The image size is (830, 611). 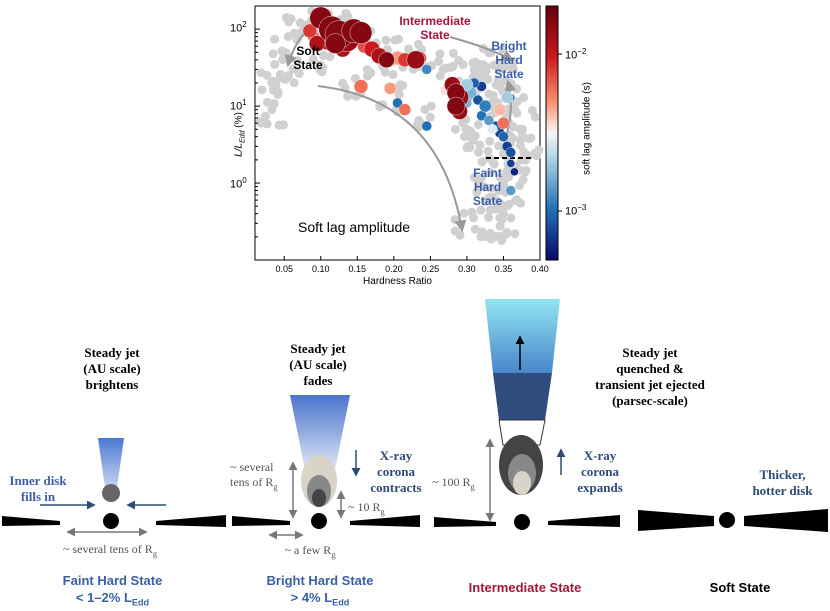 I want to click on y-tick-label-10: 10¹, so click(x=238, y=105).